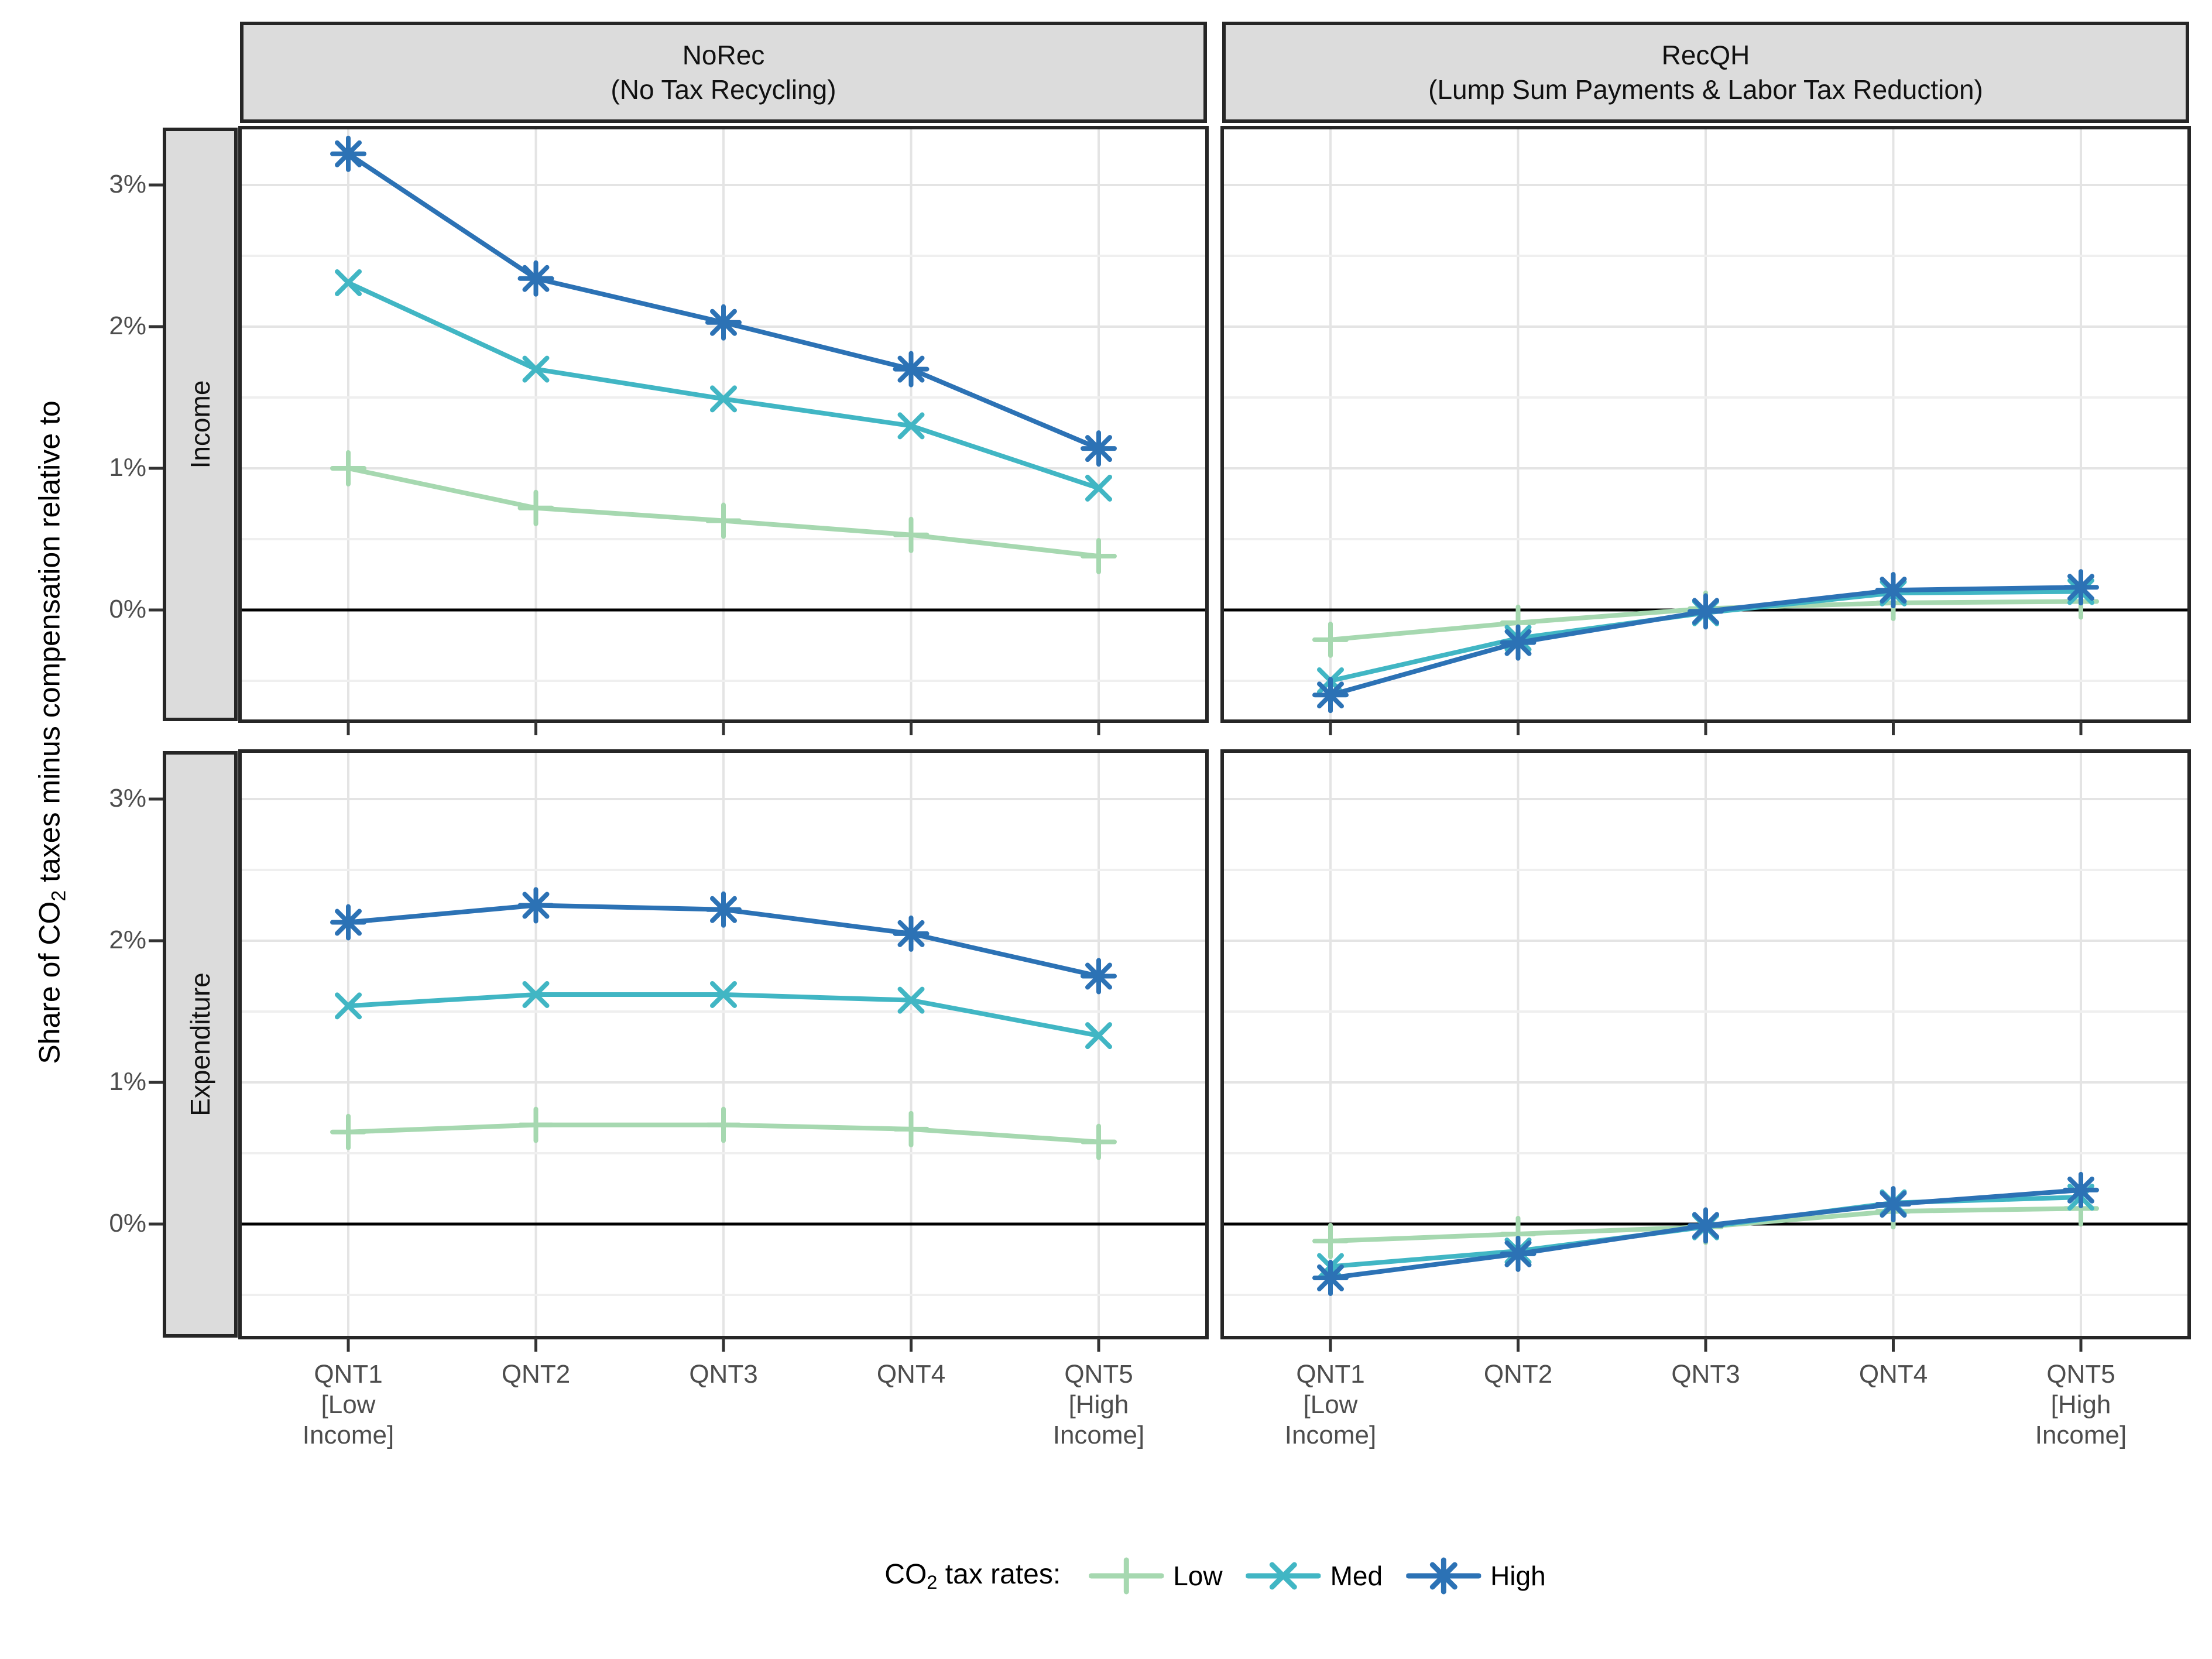 The height and width of the screenshot is (1659, 2212). What do you see at coordinates (905, 1574) in the screenshot?
I see `legend-title-text: CO` at bounding box center [905, 1574].